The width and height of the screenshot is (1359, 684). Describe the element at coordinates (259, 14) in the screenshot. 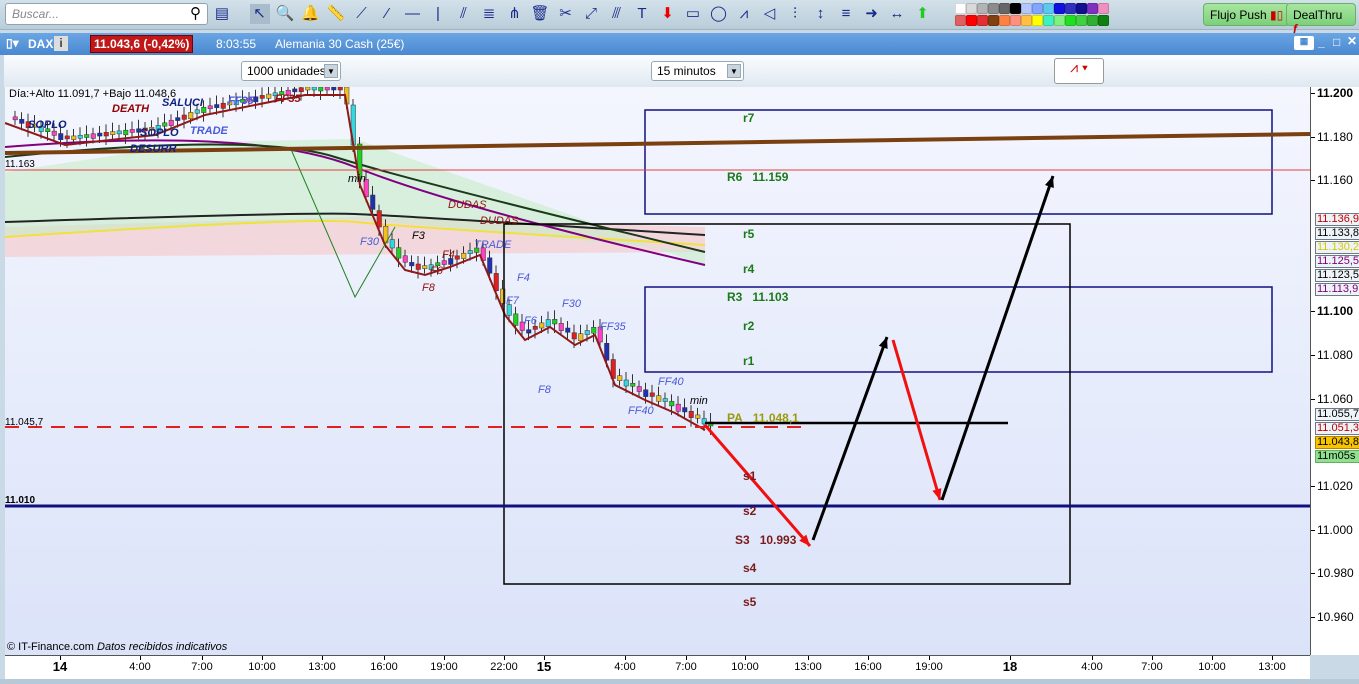

I see `pointer-icon: ↖` at that location.